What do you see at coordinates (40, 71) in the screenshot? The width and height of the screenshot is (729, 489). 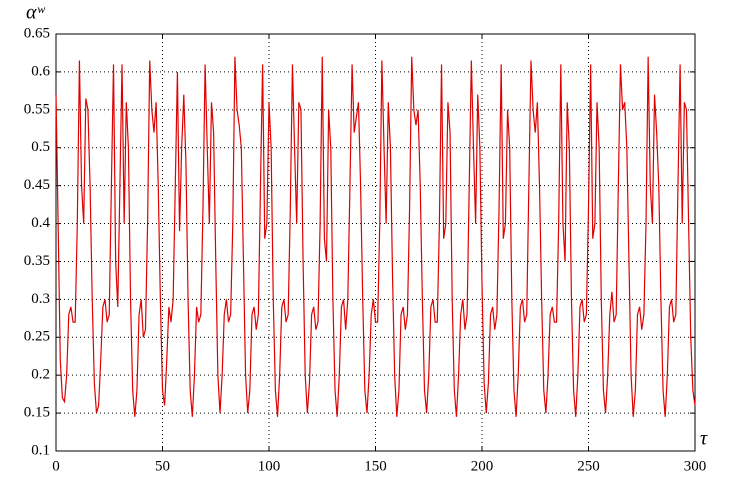 I see `y-tick-label: 0.6` at bounding box center [40, 71].